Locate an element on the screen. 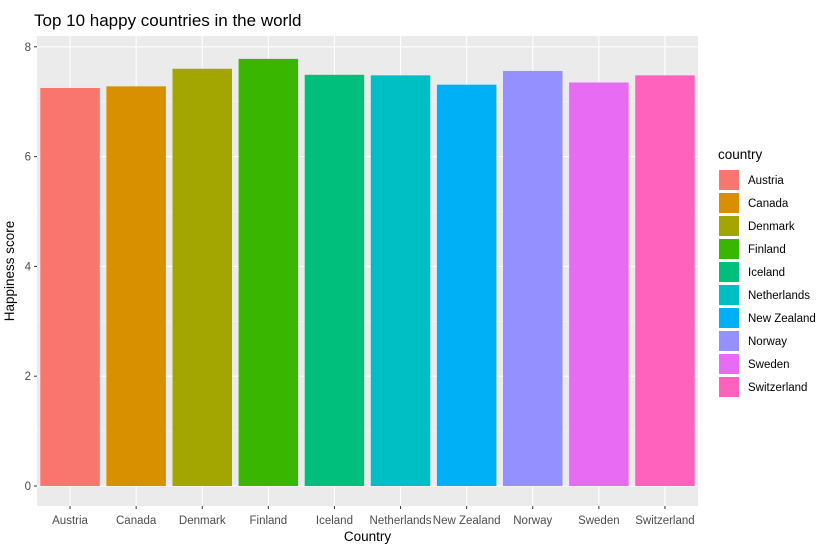 The height and width of the screenshot is (550, 836). legend-label: Sweden is located at coordinates (769, 365).